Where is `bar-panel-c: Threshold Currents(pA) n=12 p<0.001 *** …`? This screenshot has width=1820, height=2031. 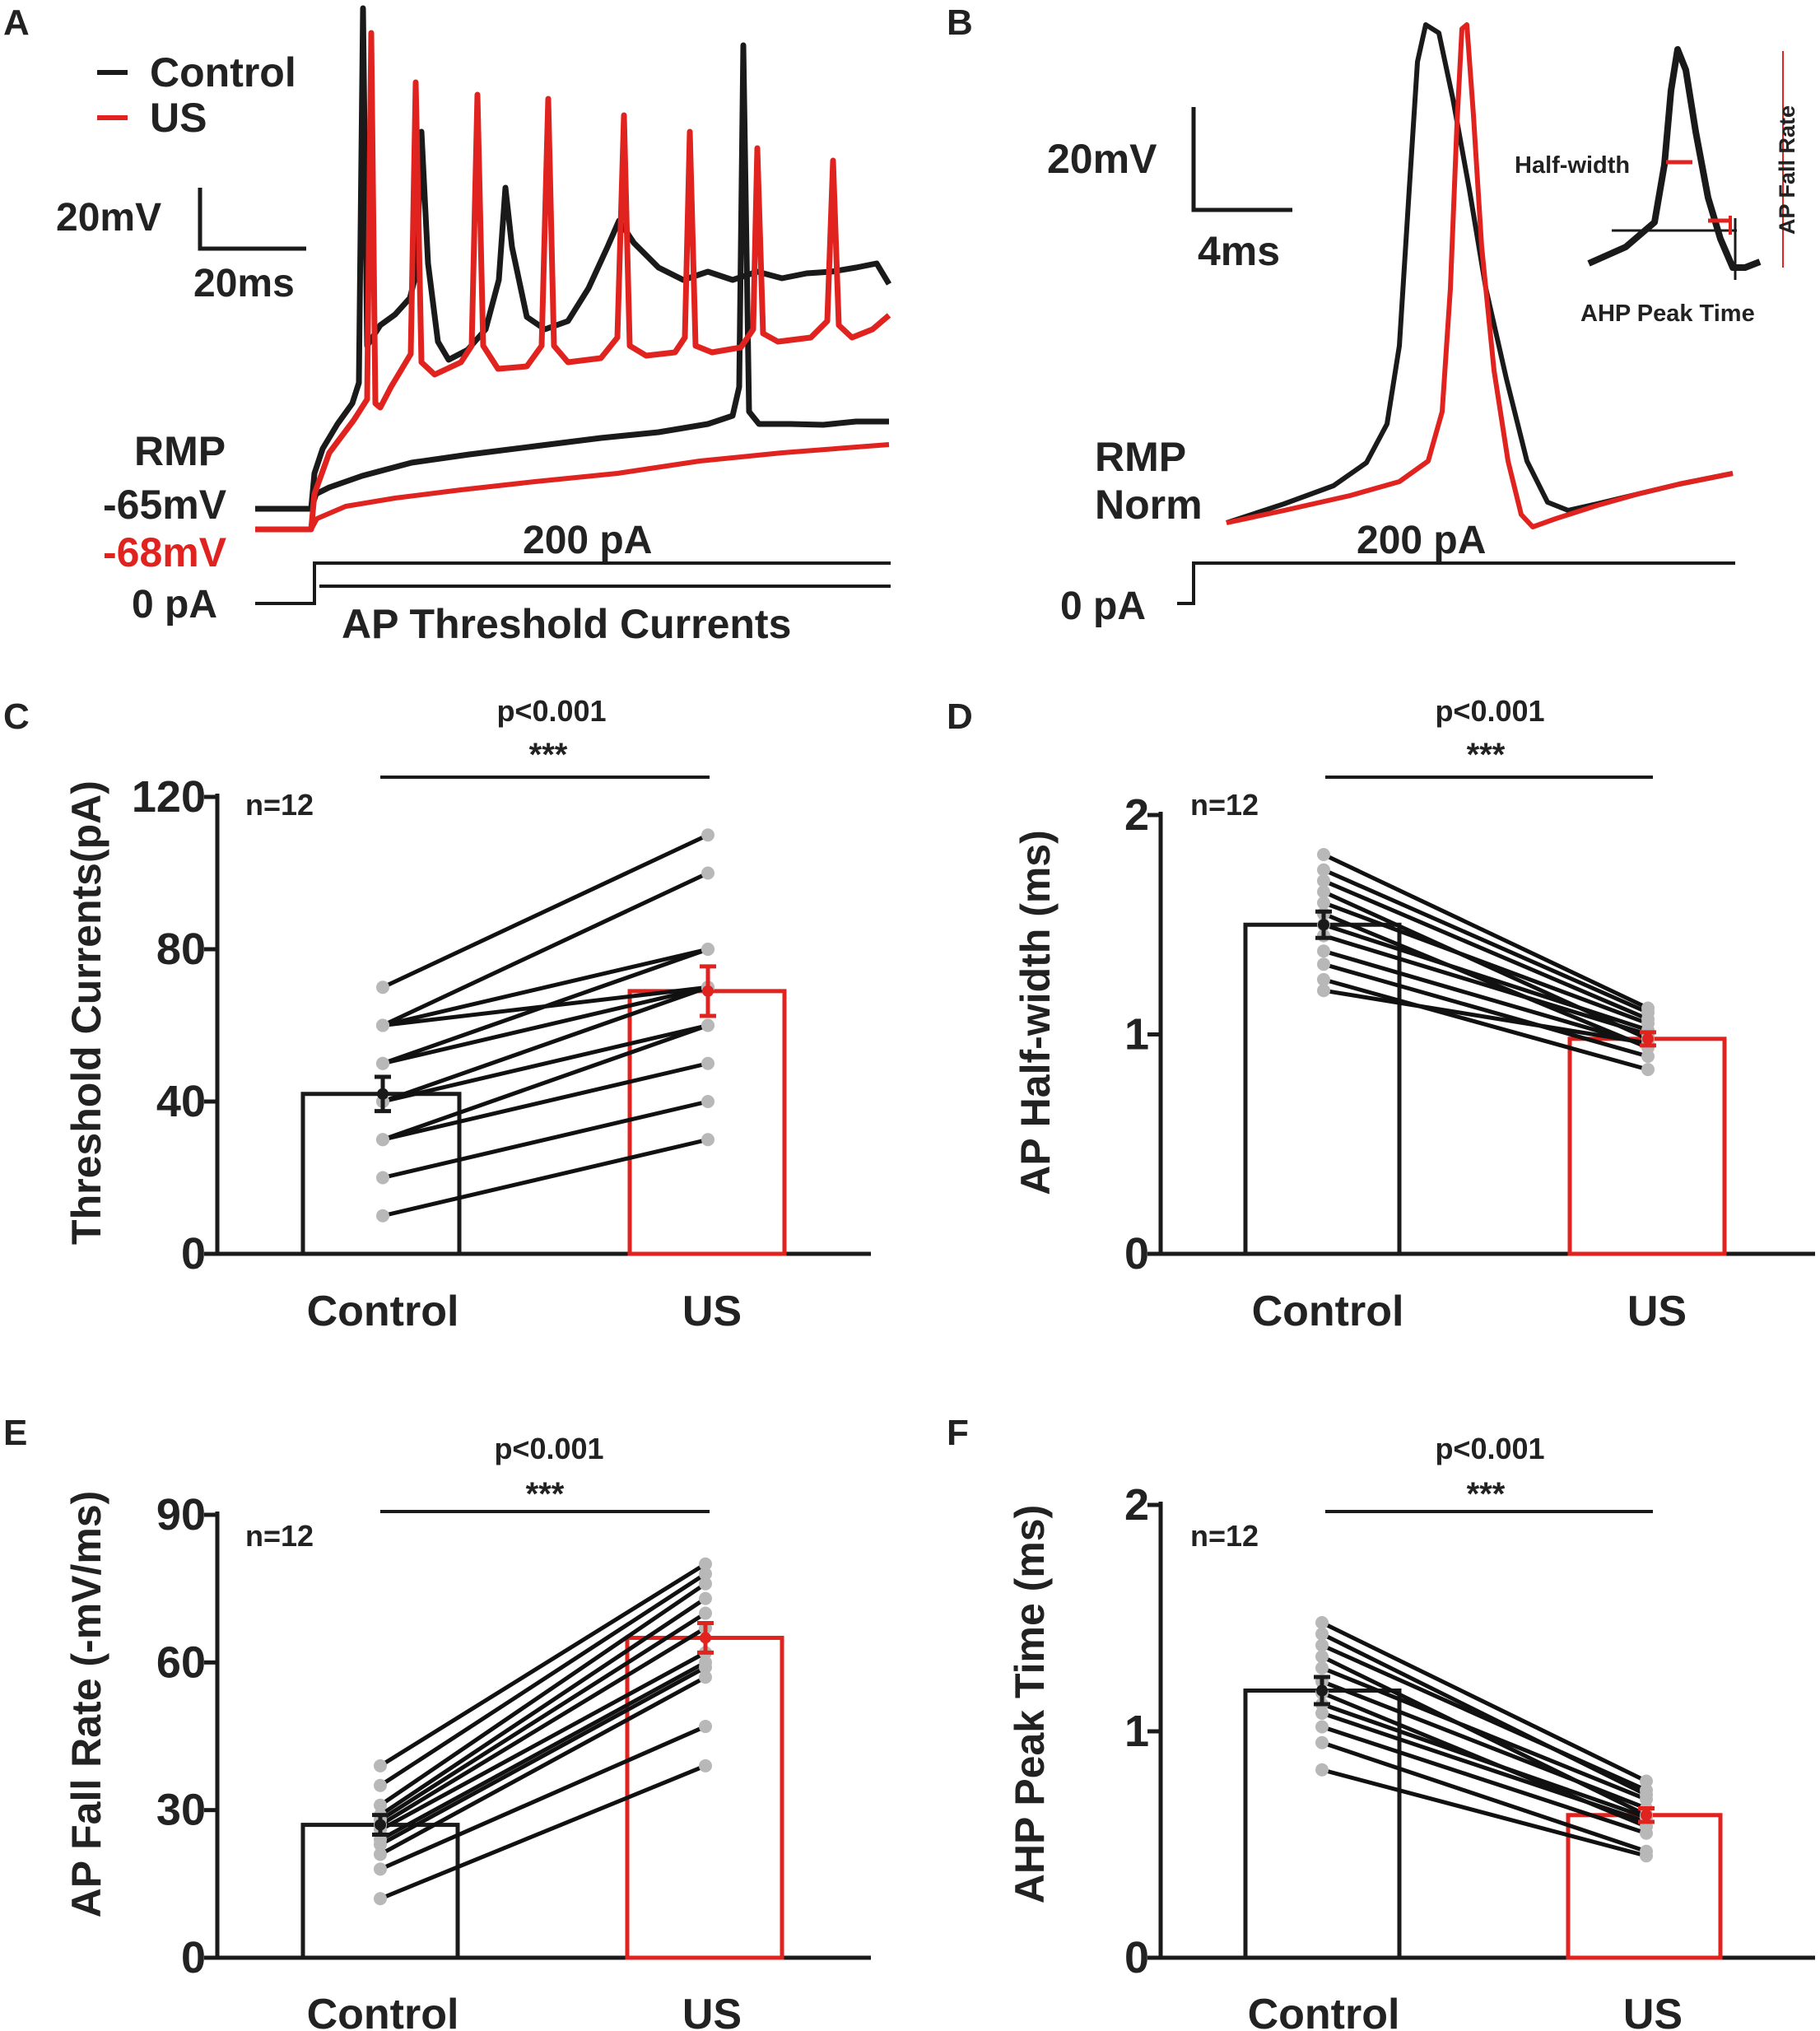 bar-panel-c: Threshold Currents(pA) n=12 p<0.001 *** … is located at coordinates (402, 1015).